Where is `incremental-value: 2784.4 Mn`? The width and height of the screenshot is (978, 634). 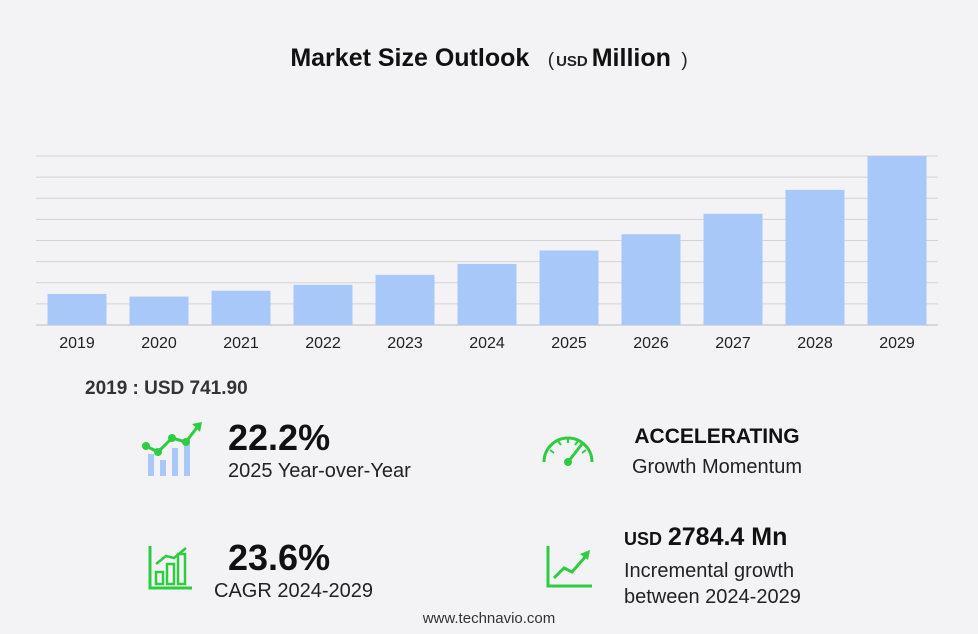 incremental-value: 2784.4 Mn is located at coordinates (727, 537).